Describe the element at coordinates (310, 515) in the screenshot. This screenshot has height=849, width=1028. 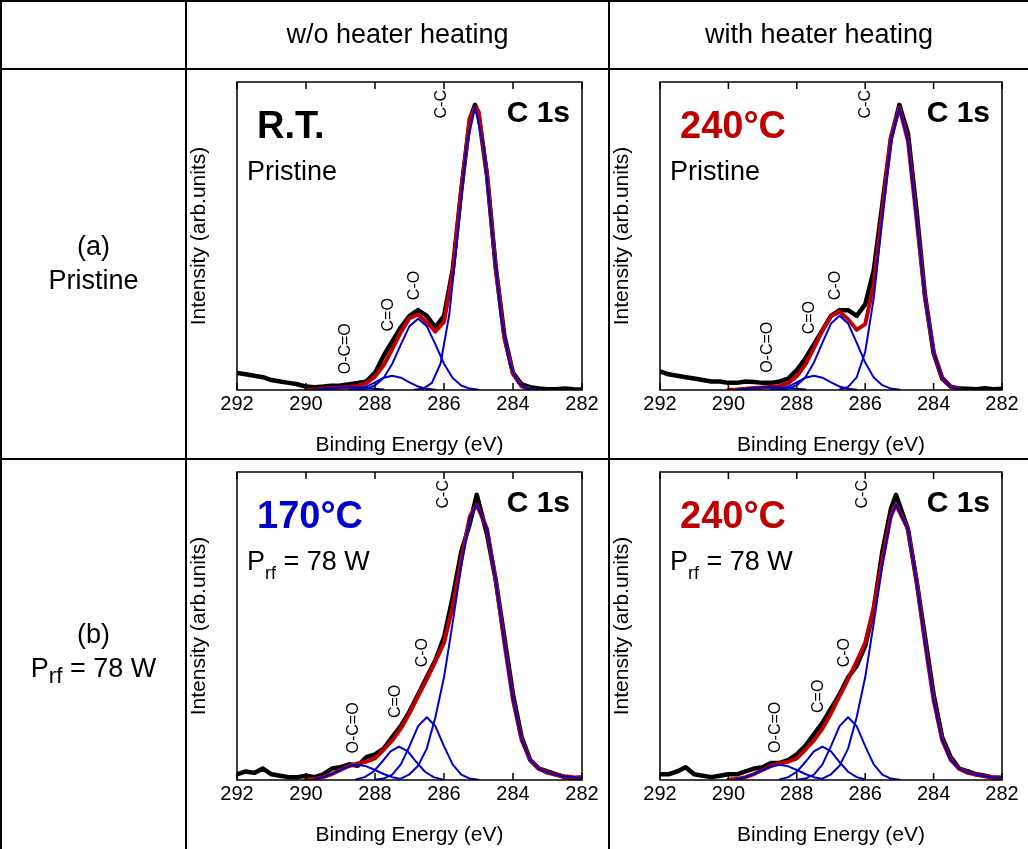
I see `annotation: 170°C` at that location.